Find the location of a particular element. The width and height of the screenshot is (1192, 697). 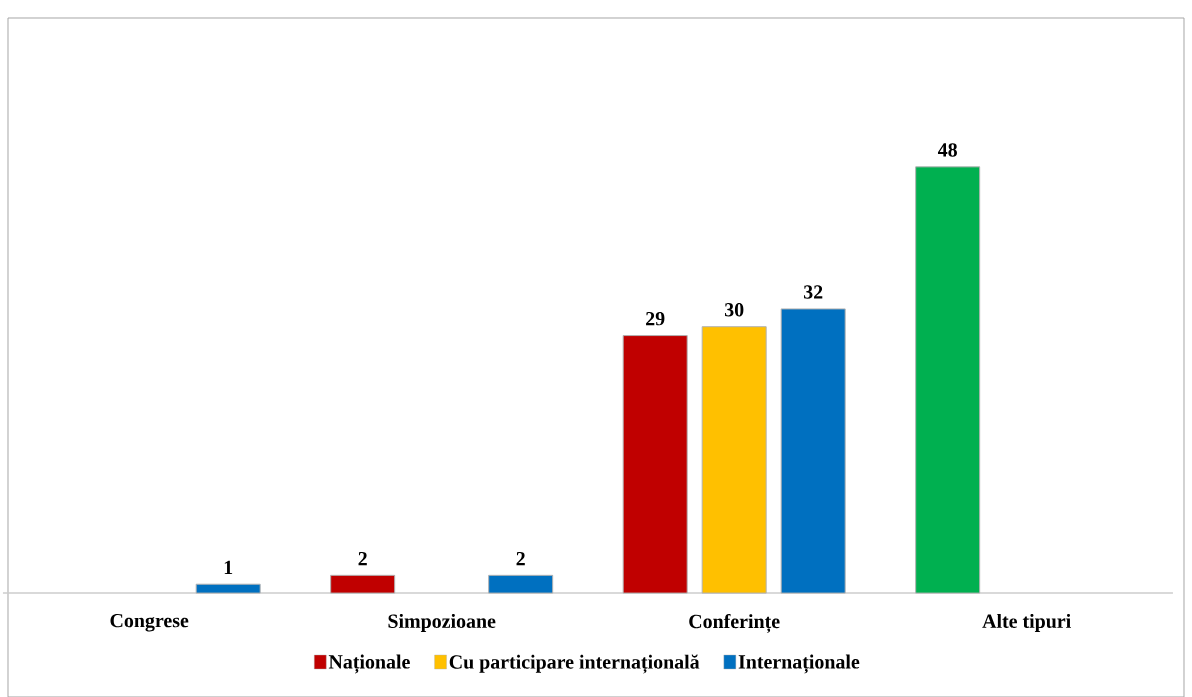

legend-label: Internaționale is located at coordinates (799, 664).